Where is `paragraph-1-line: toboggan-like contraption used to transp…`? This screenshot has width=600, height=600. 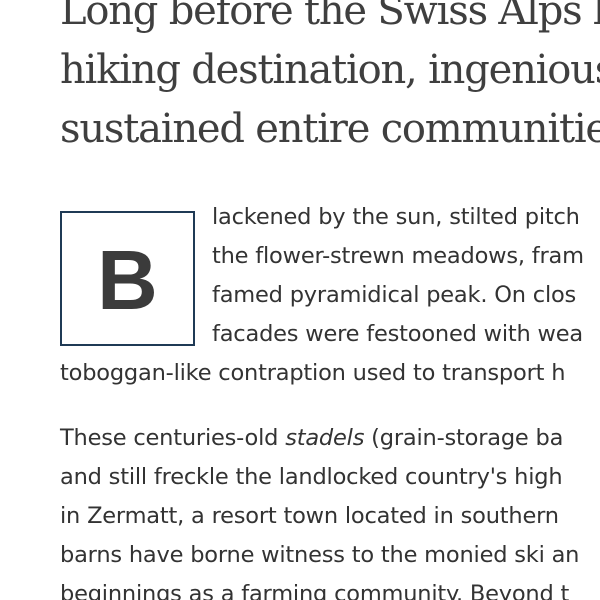 paragraph-1-line: toboggan-like contraption used to transp… is located at coordinates (313, 373).